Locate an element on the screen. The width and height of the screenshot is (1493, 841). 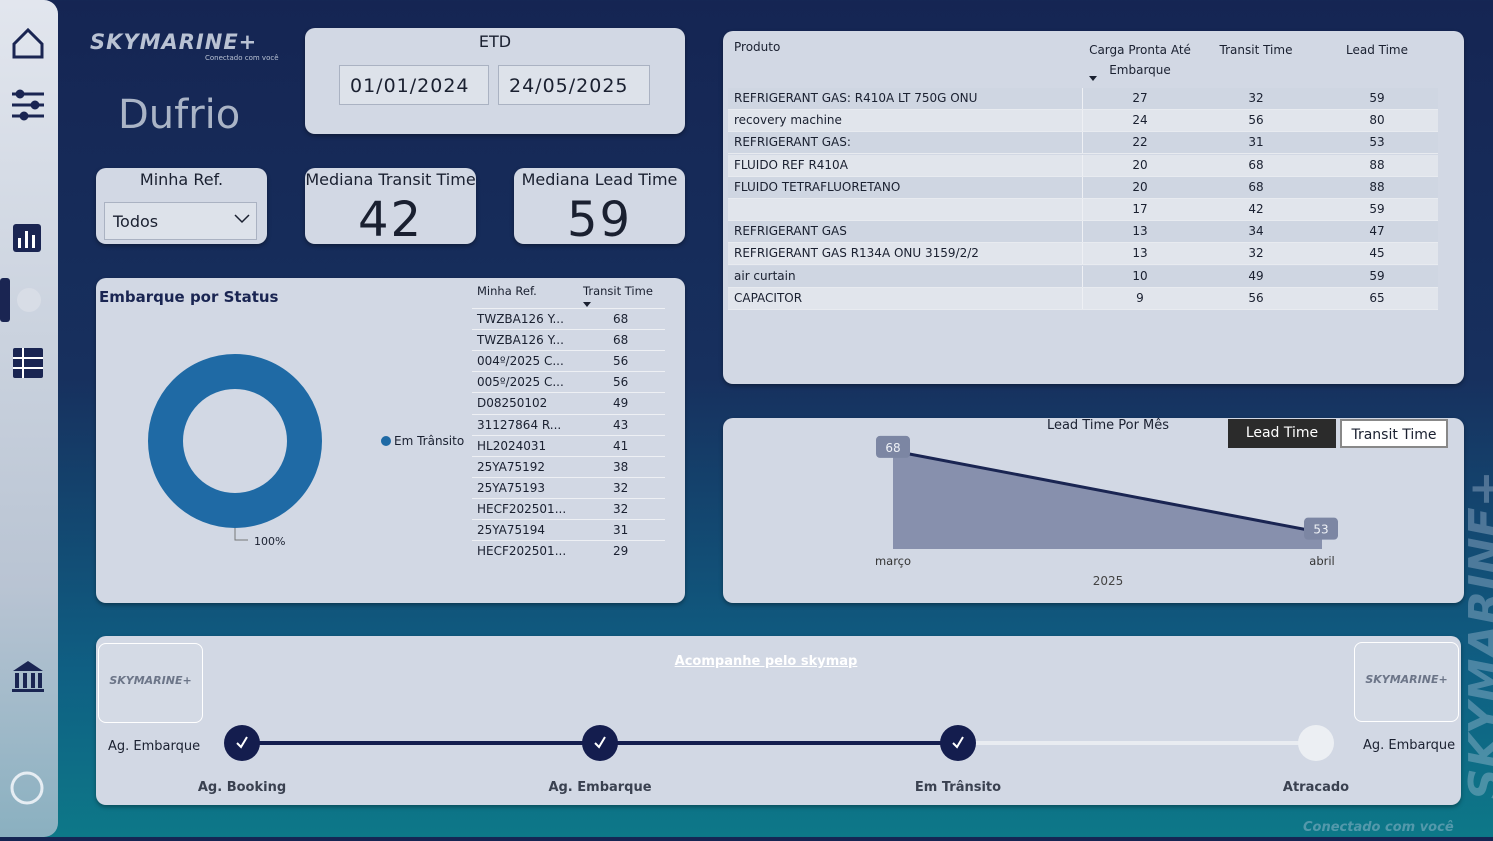
table-icon is located at coordinates (28, 363).